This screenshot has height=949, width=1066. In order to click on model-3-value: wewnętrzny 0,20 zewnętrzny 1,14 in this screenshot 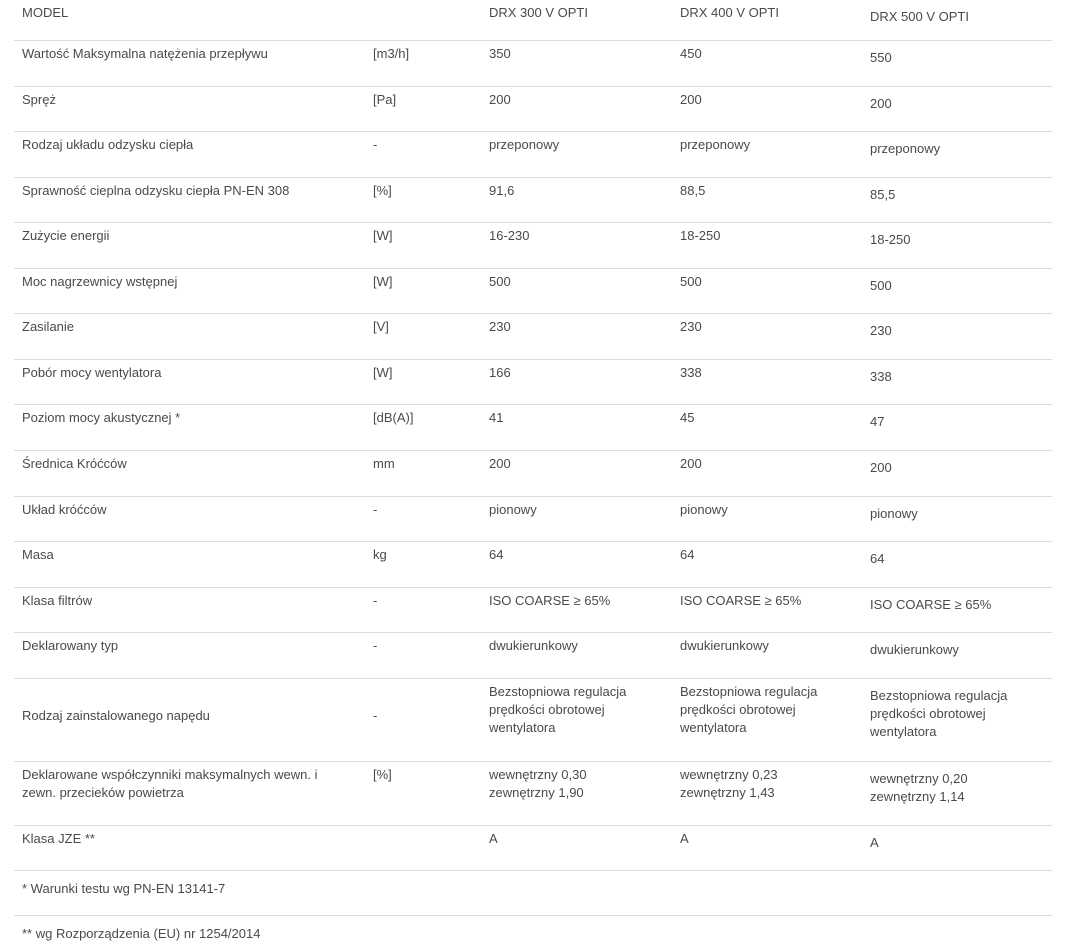, I will do `click(919, 787)`.